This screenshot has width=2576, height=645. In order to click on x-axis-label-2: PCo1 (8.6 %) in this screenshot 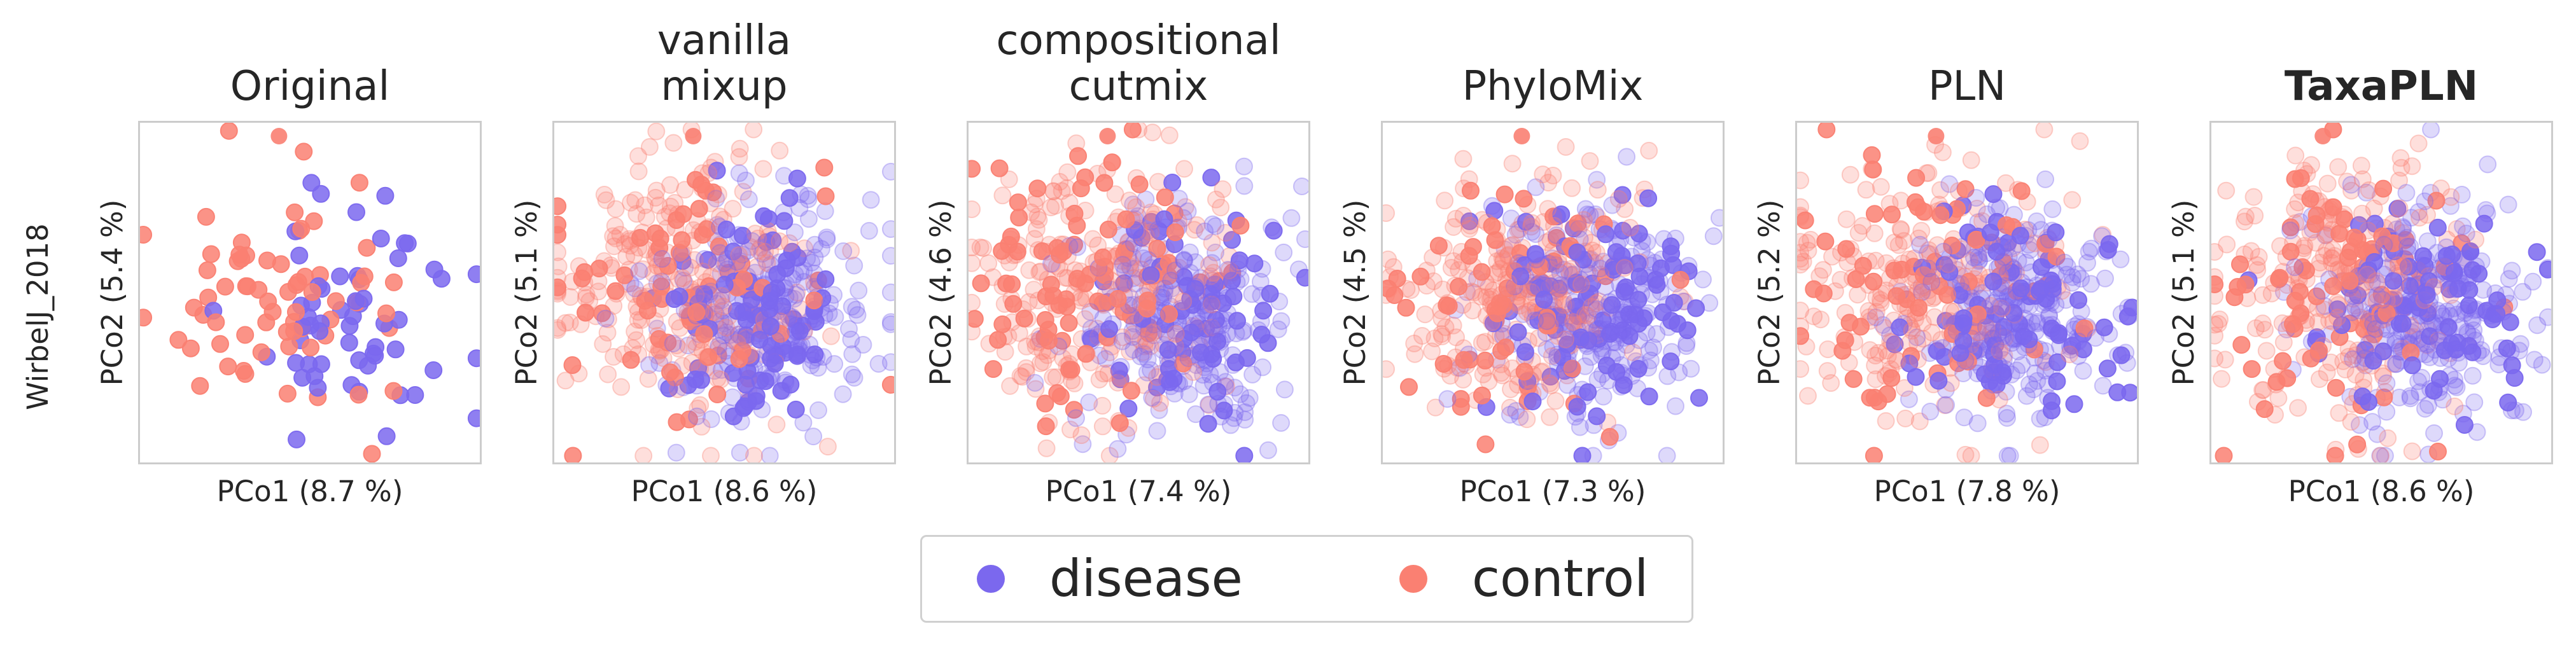, I will do `click(724, 491)`.